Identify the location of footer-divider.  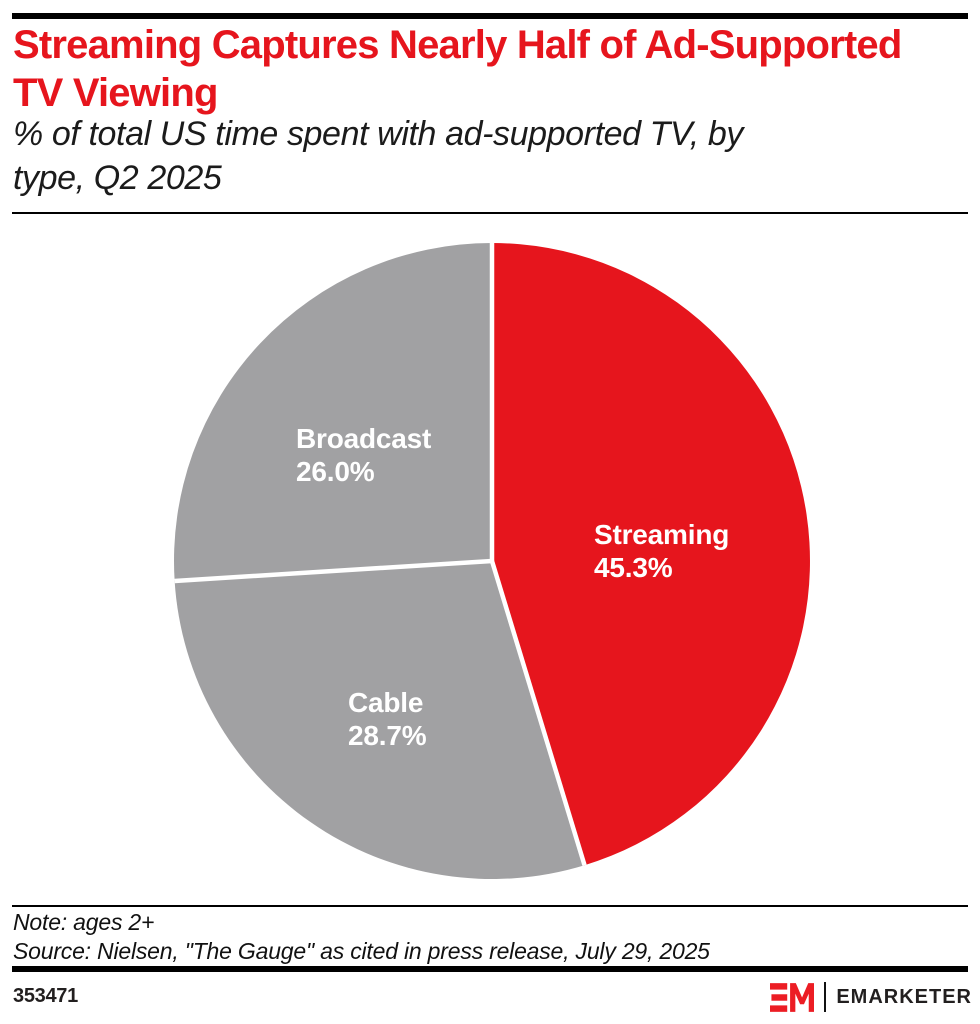
(490, 906).